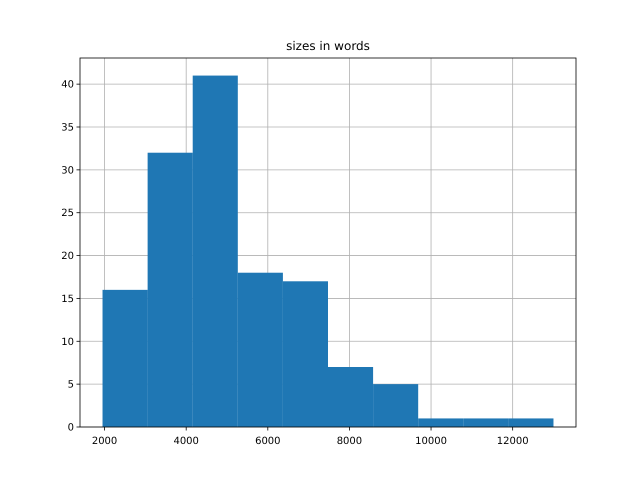 The width and height of the screenshot is (640, 480). I want to click on chart-title: sizes in words, so click(328, 46).